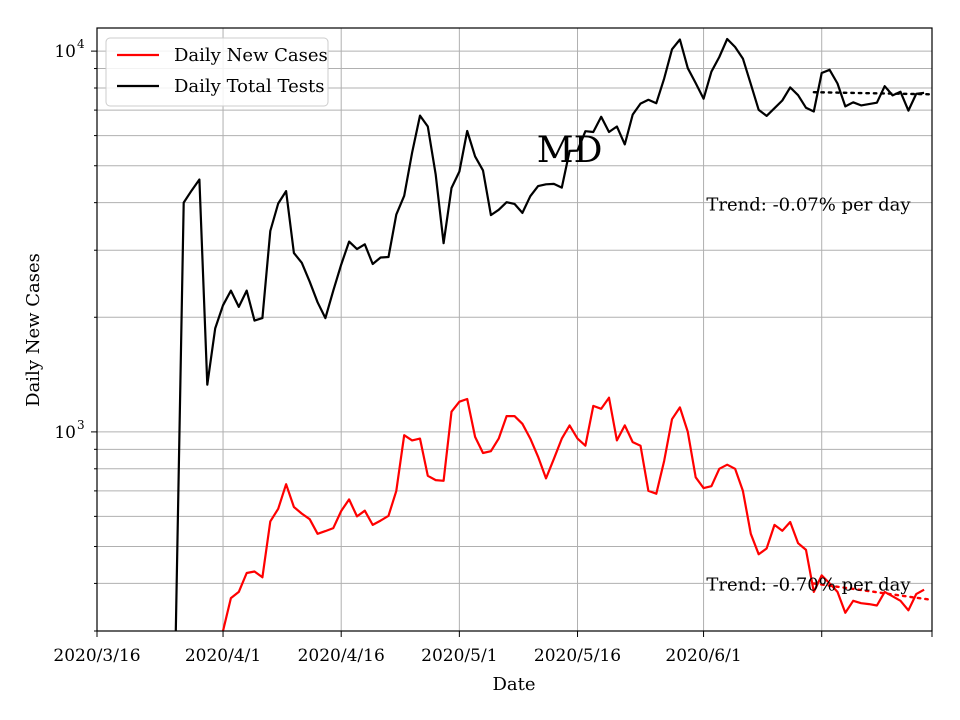 The width and height of the screenshot is (960, 720). Describe the element at coordinates (341, 656) in the screenshot. I see `x-tick-label: 2020/4/16` at that location.